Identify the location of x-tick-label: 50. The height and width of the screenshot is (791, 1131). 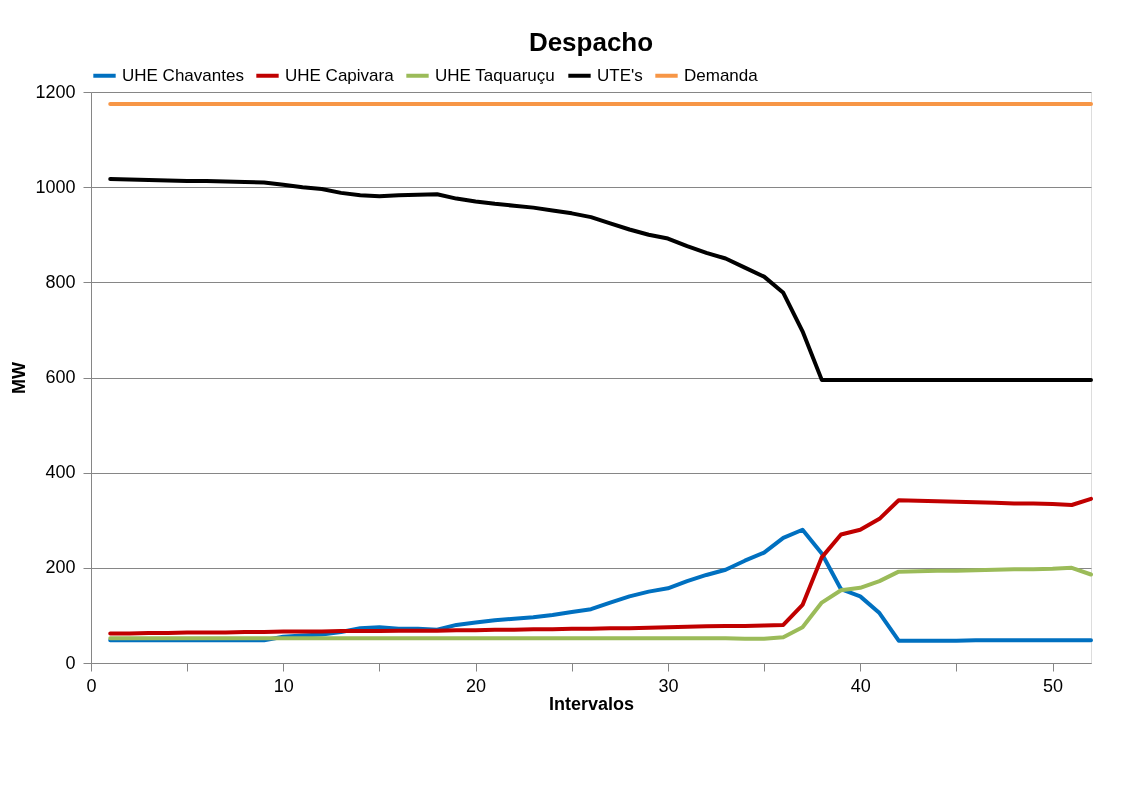
(1053, 685).